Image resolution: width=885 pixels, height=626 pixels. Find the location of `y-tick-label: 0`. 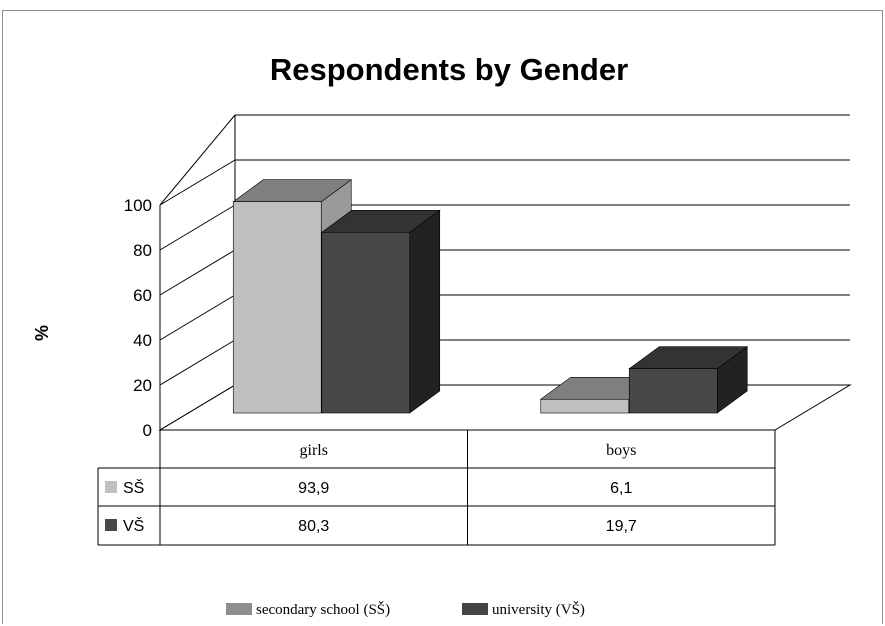

y-tick-label: 0 is located at coordinates (147, 430).